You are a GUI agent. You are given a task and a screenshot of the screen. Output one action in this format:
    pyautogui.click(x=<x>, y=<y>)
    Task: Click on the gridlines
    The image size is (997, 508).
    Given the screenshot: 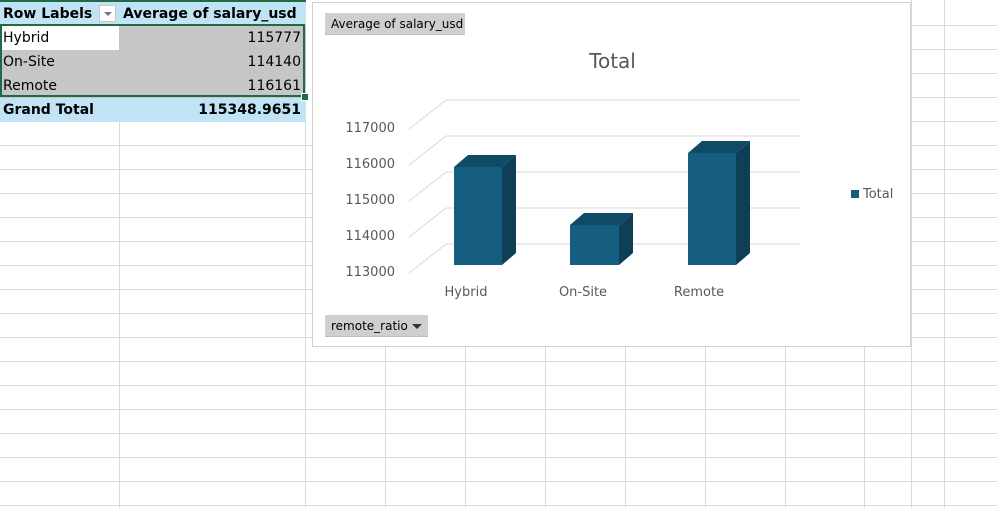 What is the action you would take?
    pyautogui.click(x=604, y=186)
    